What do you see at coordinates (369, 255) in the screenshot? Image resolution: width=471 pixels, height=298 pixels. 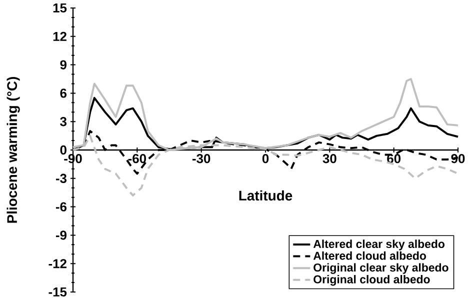 I see `legend-label: Altered cloud albedo` at bounding box center [369, 255].